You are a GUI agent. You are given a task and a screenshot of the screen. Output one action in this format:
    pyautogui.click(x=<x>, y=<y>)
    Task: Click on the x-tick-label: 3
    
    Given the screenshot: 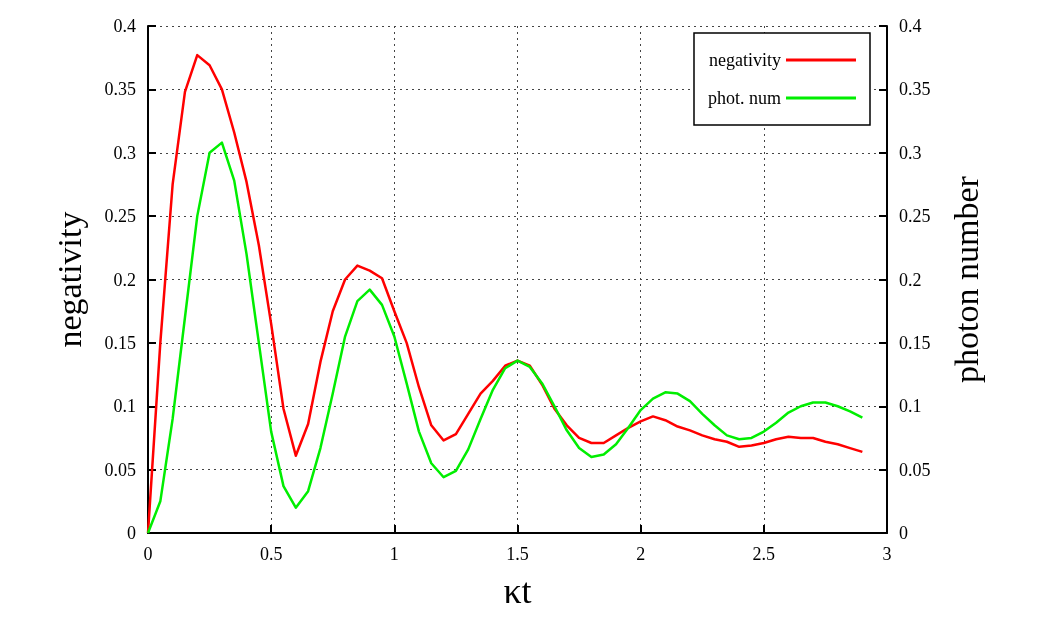 What is the action you would take?
    pyautogui.click(x=887, y=554)
    